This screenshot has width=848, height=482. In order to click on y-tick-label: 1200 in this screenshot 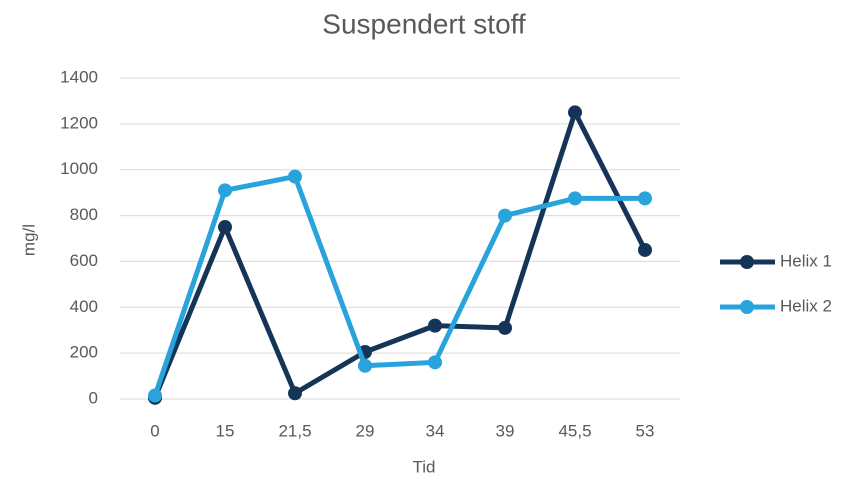, I will do `click(79, 122)`.